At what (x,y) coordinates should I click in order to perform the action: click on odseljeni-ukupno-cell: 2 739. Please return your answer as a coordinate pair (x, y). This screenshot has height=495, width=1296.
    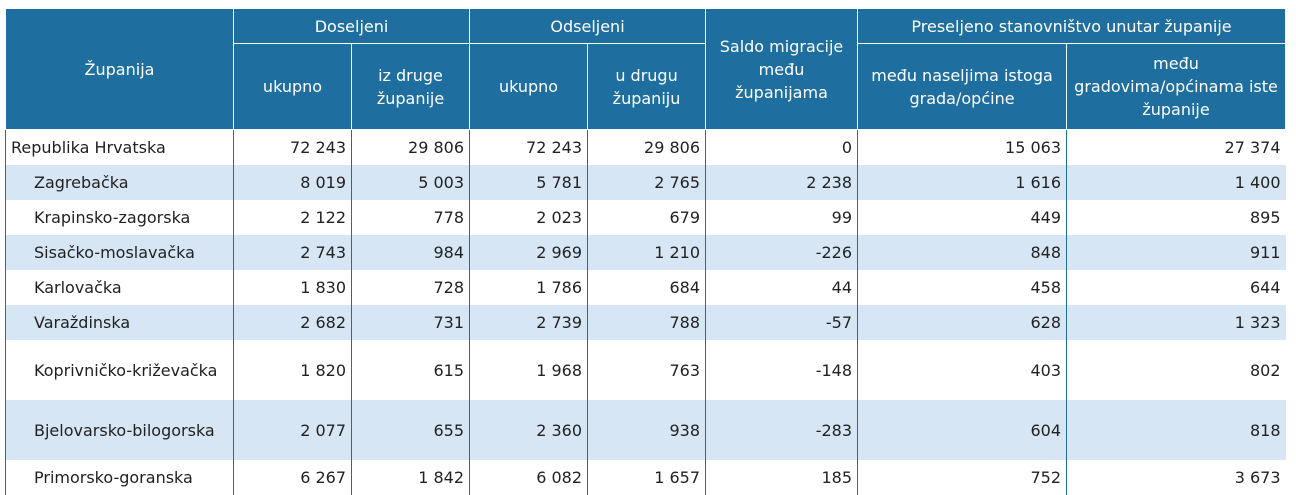
    Looking at the image, I should click on (528, 322).